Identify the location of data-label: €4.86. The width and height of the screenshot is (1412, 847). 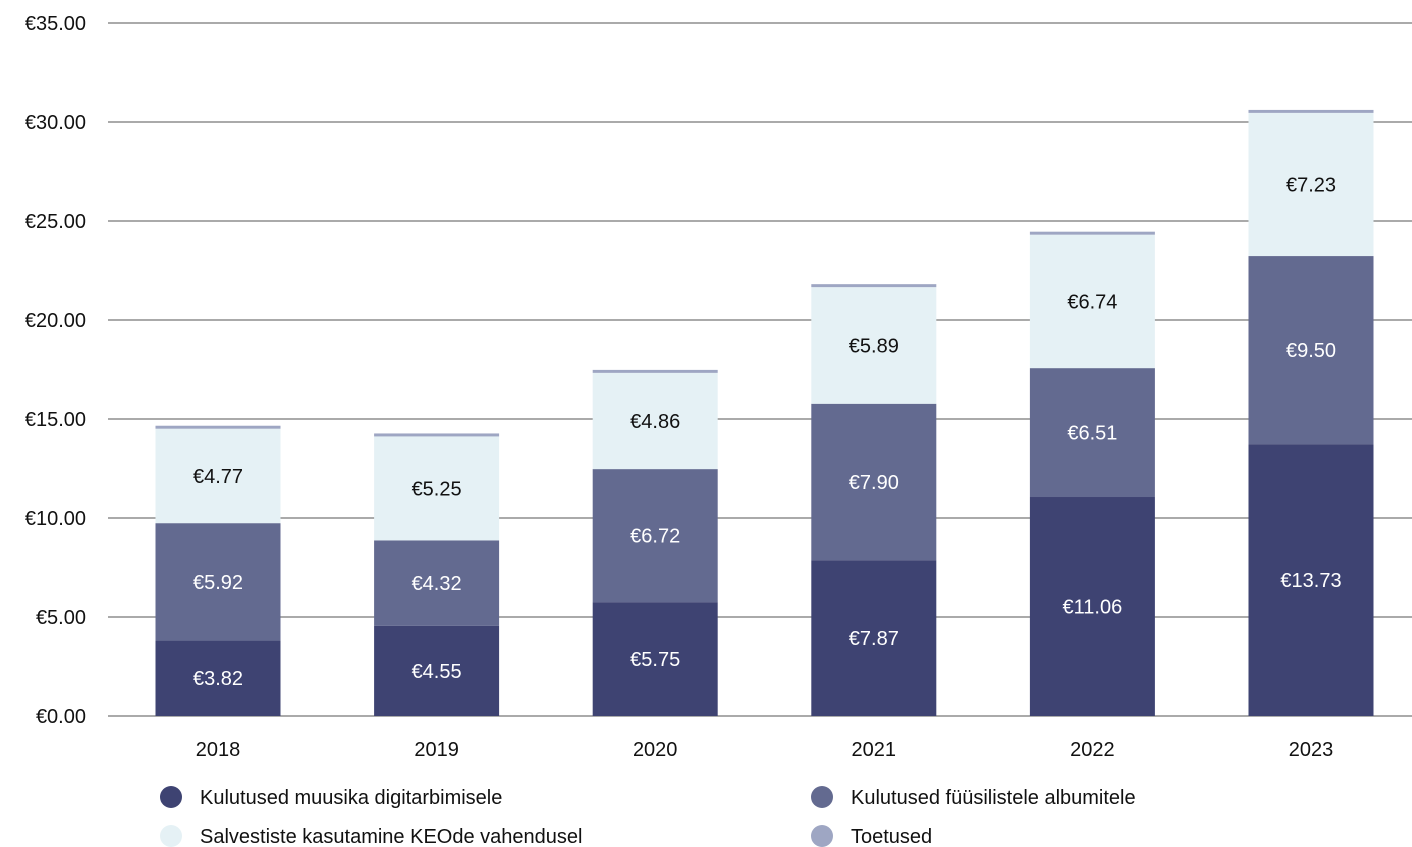
(655, 422).